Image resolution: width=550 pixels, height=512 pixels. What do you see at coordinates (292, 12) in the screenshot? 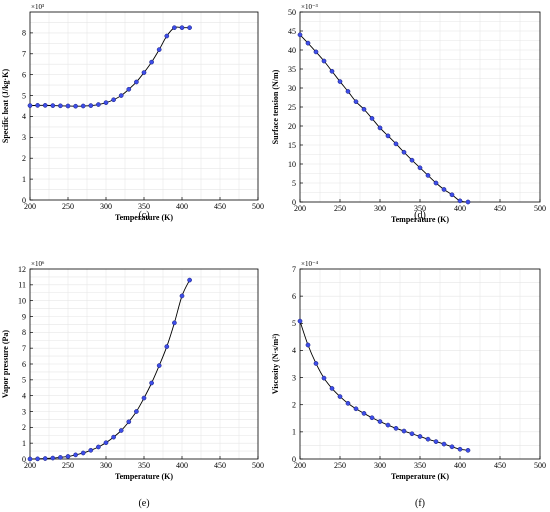
I see `y-tick-label: 50` at bounding box center [292, 12].